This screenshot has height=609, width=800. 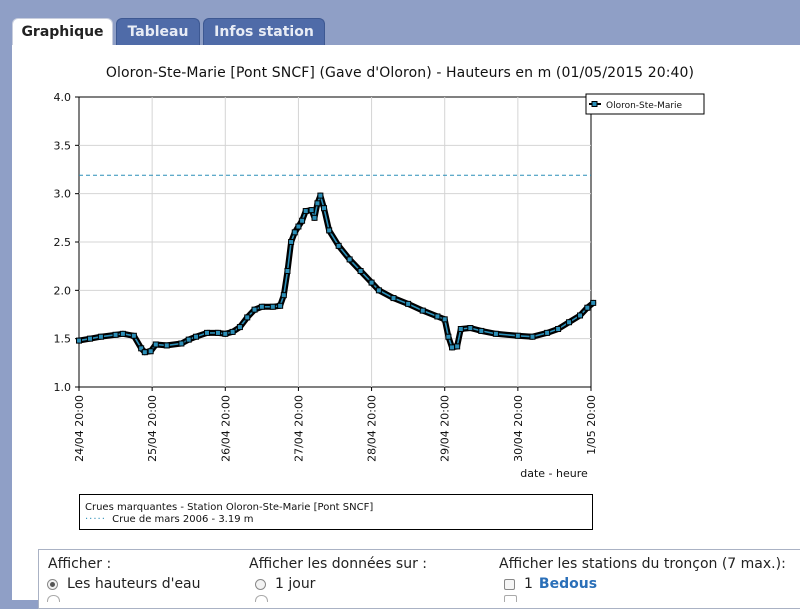 What do you see at coordinates (372, 428) in the screenshot?
I see `x-tick-label: 28/04 20:00` at bounding box center [372, 428].